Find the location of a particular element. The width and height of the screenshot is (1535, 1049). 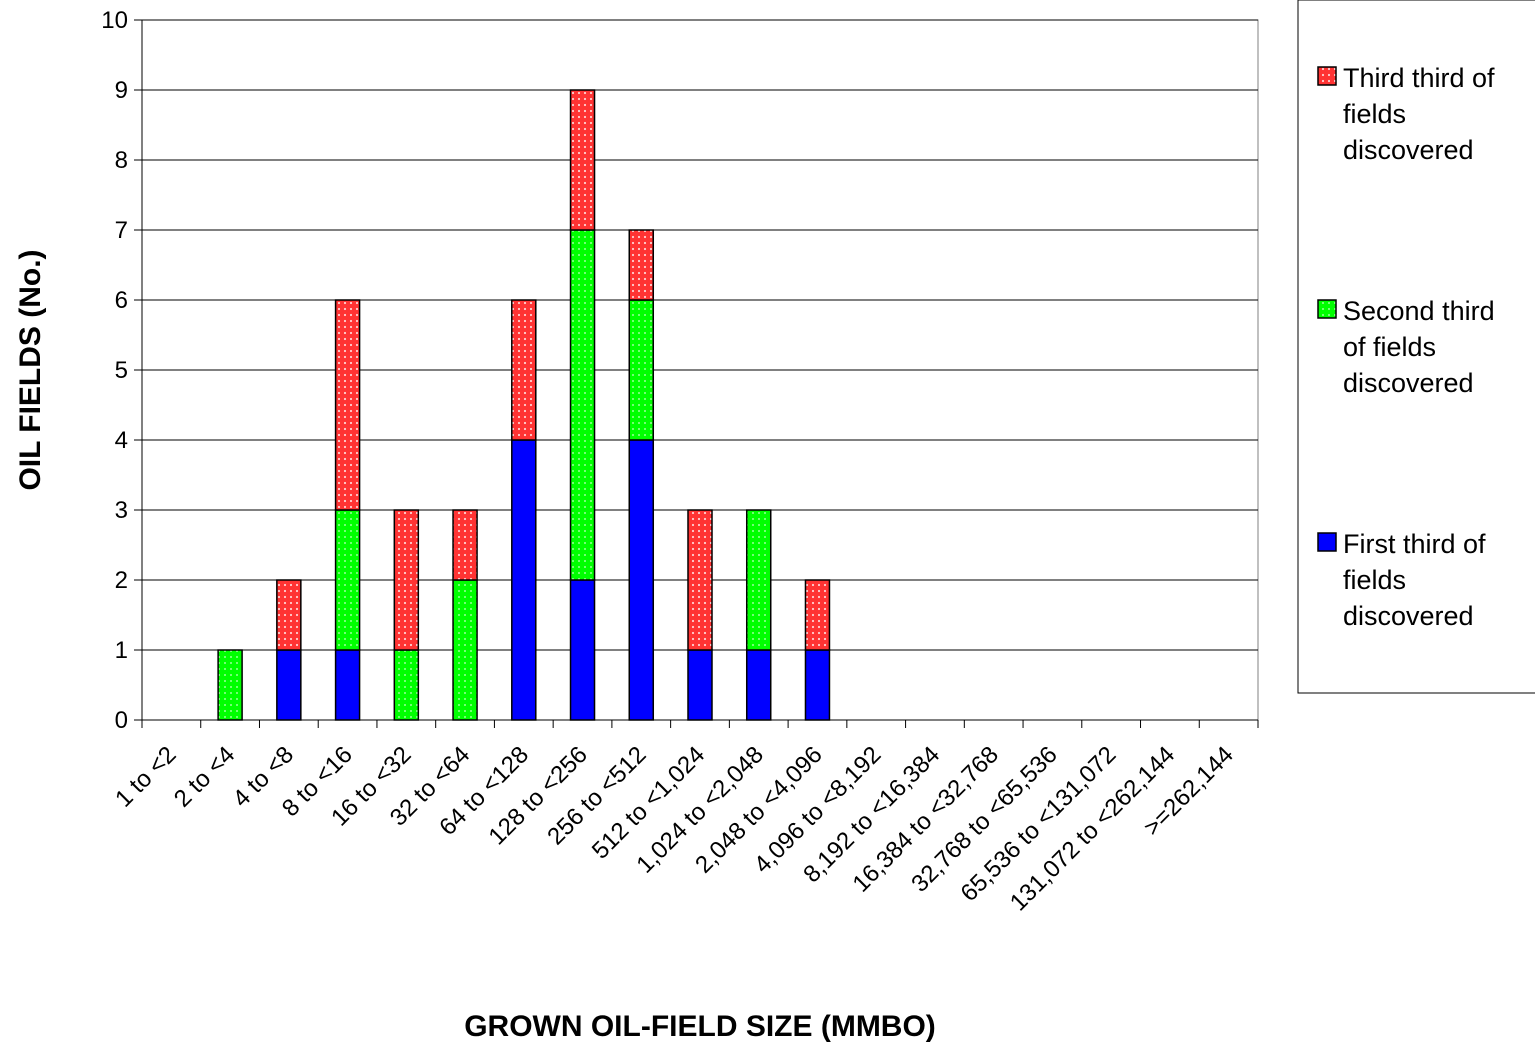

x-axis-title: GROWN OIL-FIELD SIZE (MMBO) is located at coordinates (700, 1026).